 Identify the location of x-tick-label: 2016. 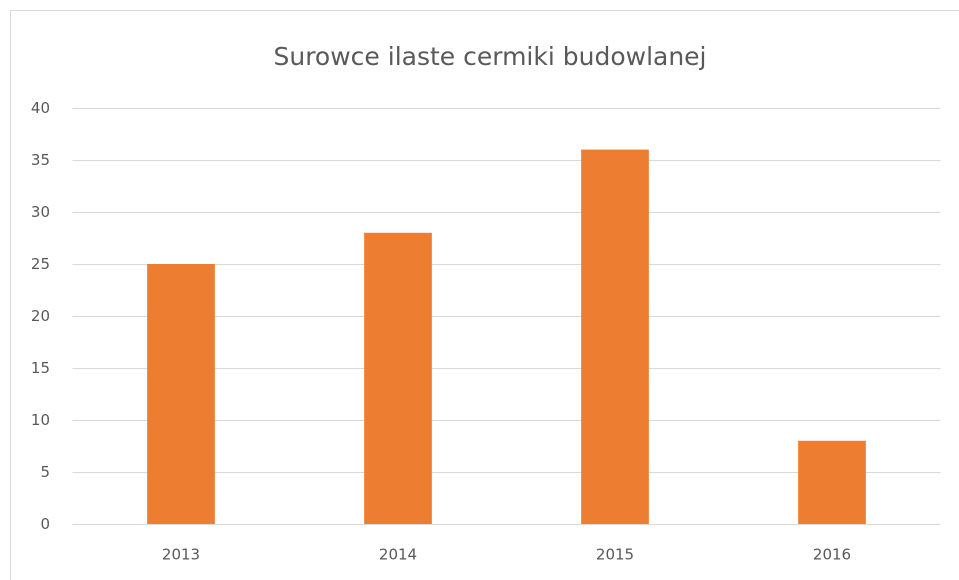
(832, 555).